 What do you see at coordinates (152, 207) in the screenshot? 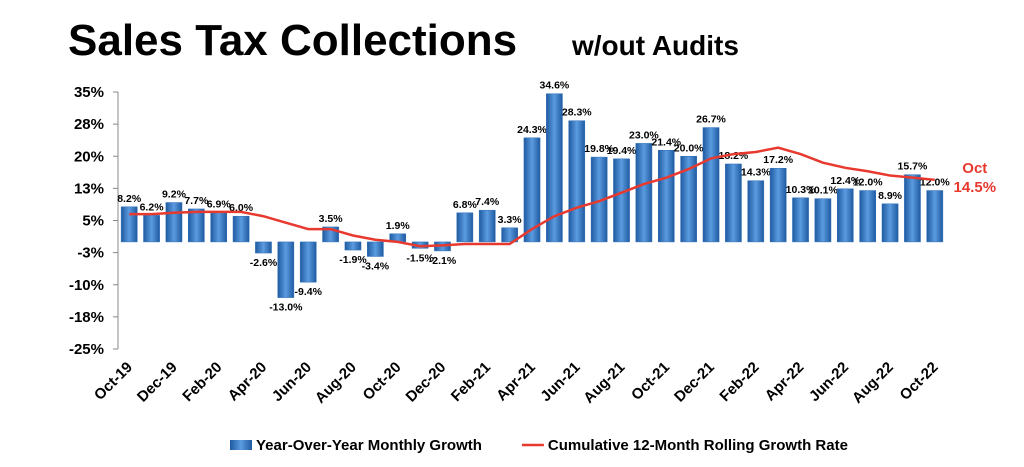
I see `data-label: 6.2%` at bounding box center [152, 207].